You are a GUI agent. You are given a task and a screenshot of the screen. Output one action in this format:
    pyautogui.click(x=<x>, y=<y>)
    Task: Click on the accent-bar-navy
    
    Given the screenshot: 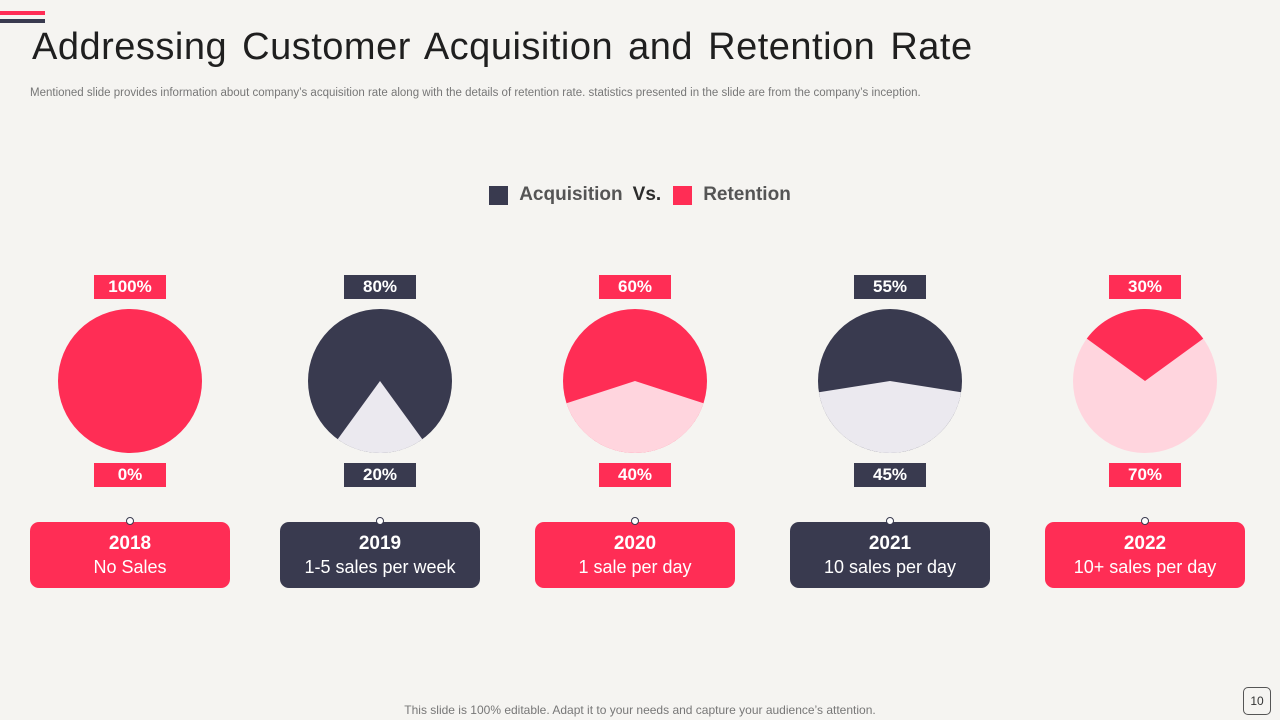 What is the action you would take?
    pyautogui.click(x=22, y=21)
    